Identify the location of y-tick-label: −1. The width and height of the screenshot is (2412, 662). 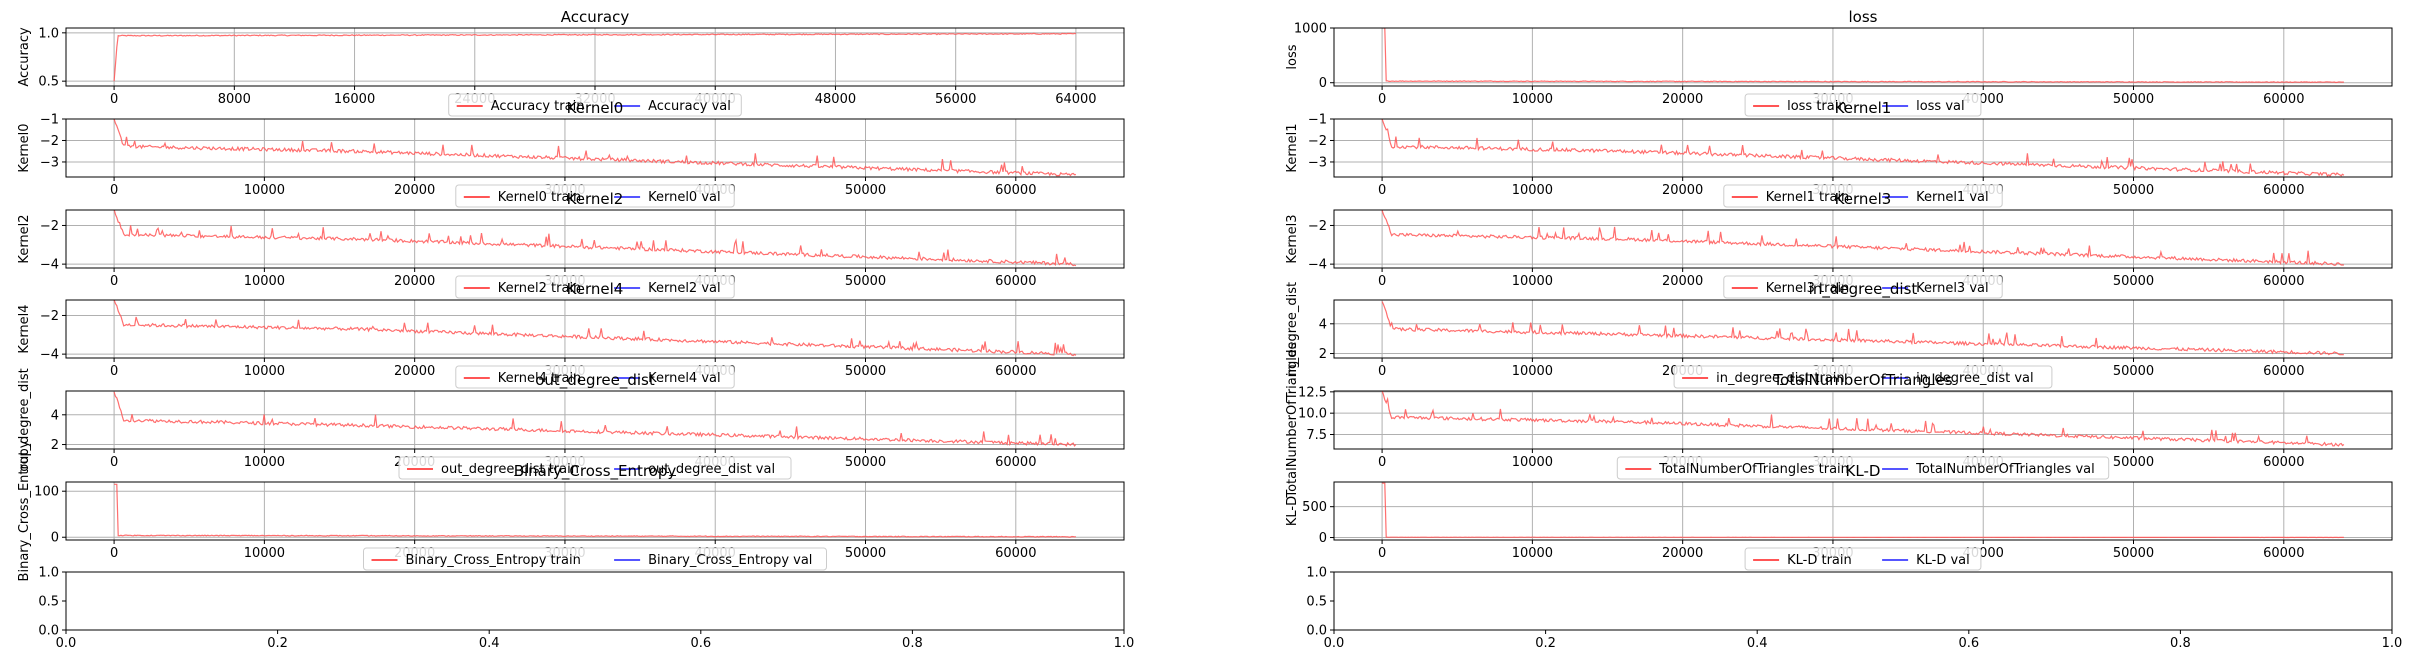
(1317, 120).